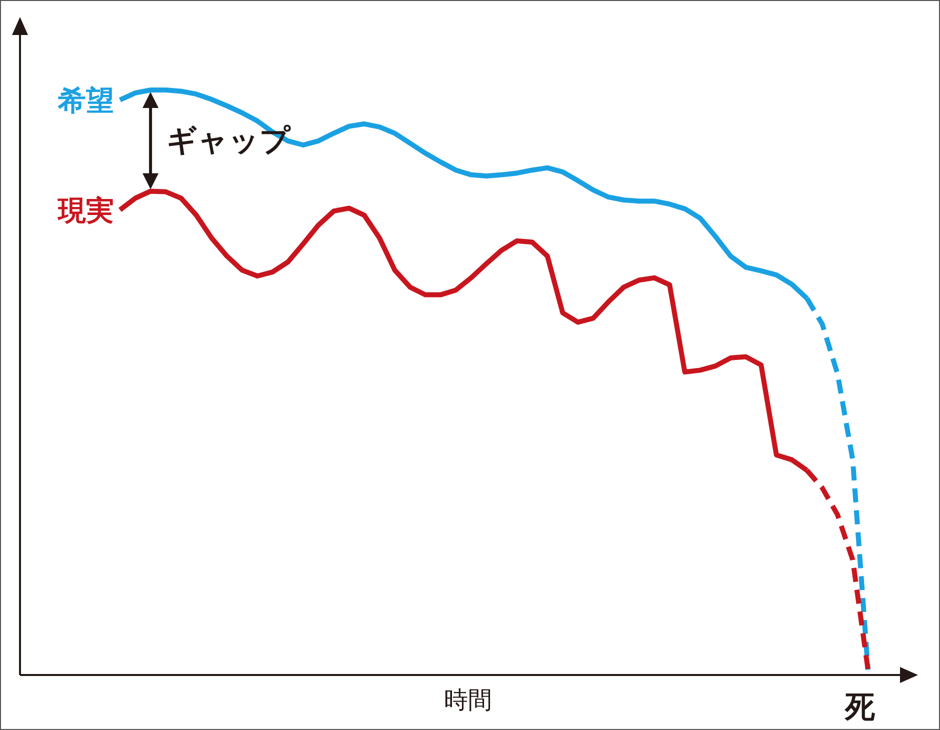 The image size is (940, 730). What do you see at coordinates (85, 210) in the screenshot?
I see `series-label: 現実` at bounding box center [85, 210].